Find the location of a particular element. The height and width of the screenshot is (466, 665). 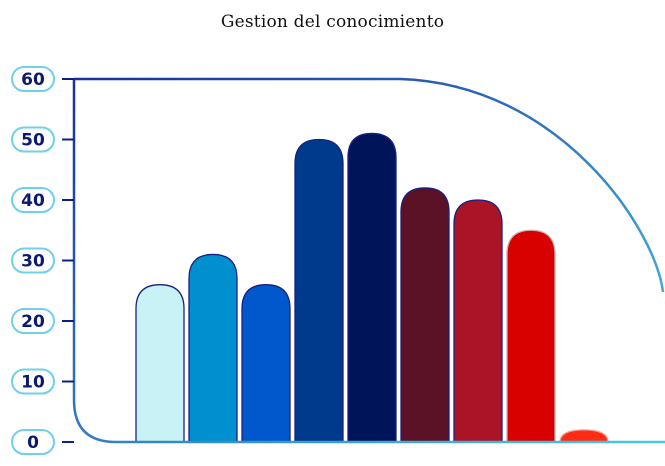

y-tick-label: 60 is located at coordinates (33, 80).